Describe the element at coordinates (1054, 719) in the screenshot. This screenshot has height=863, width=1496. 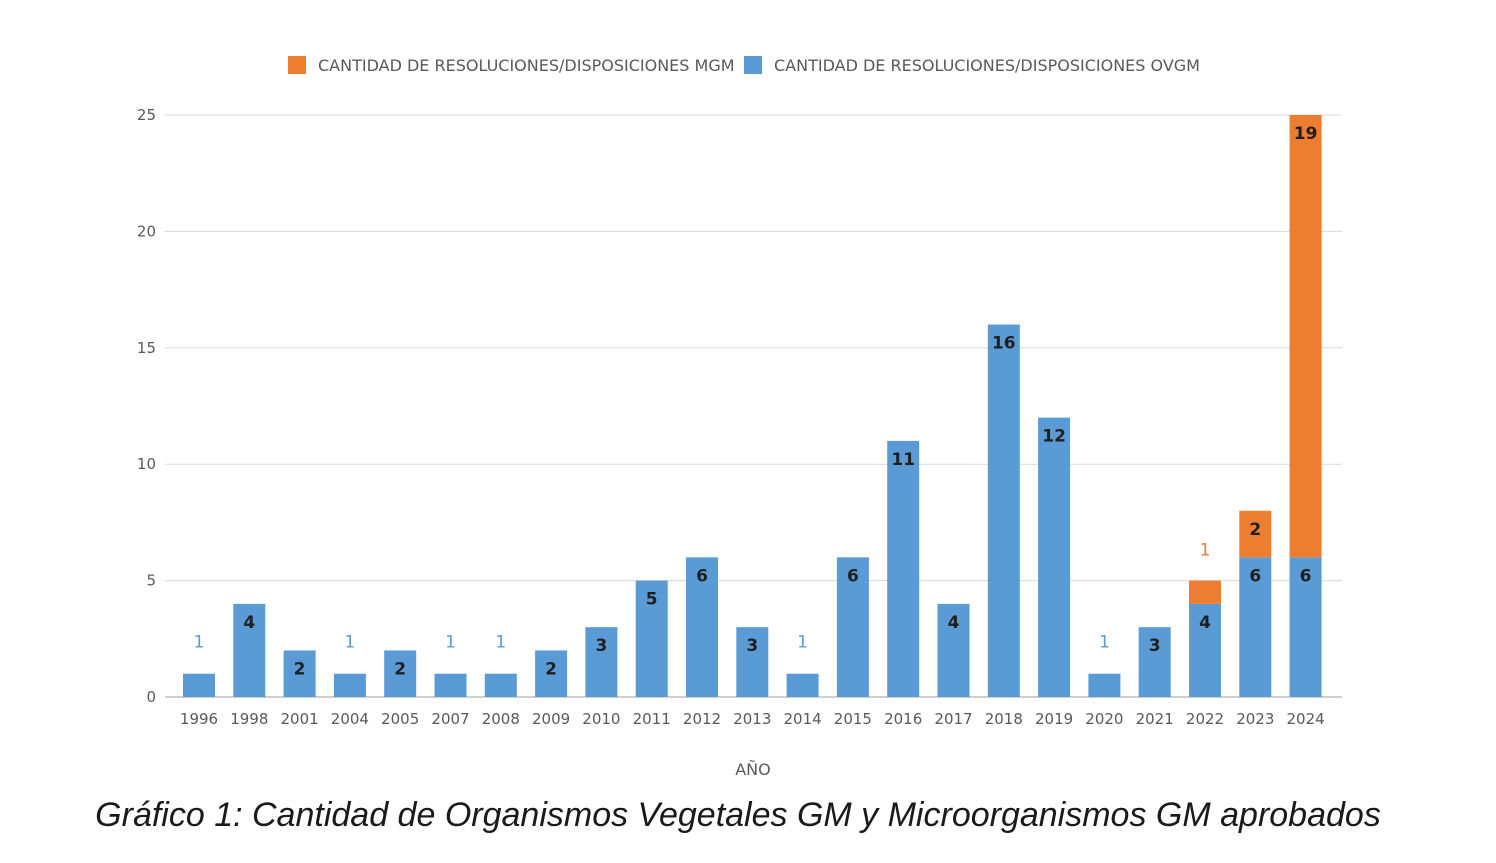
I see `x-tick-label: 2019` at that location.